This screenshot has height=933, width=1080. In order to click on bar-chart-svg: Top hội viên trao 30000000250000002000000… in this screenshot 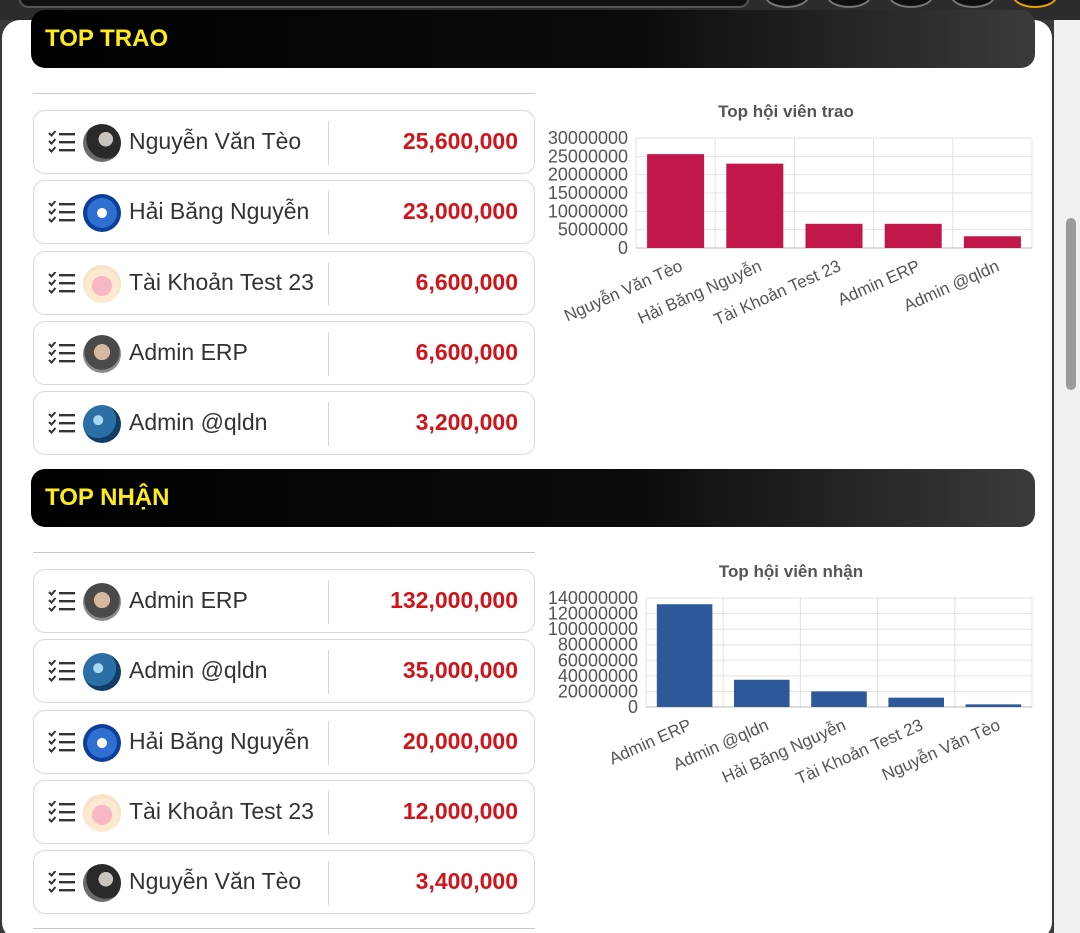, I will do `click(790, 215)`.